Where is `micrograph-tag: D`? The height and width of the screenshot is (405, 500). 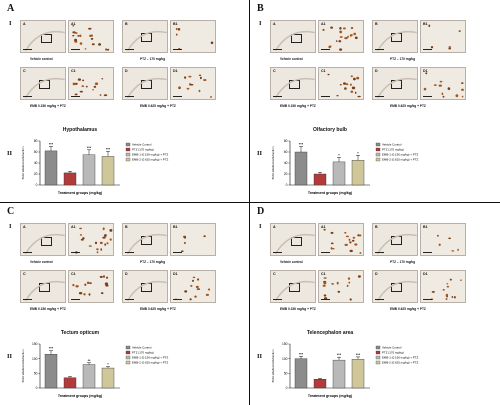 micrograph-tag: D is located at coordinates (376, 274).